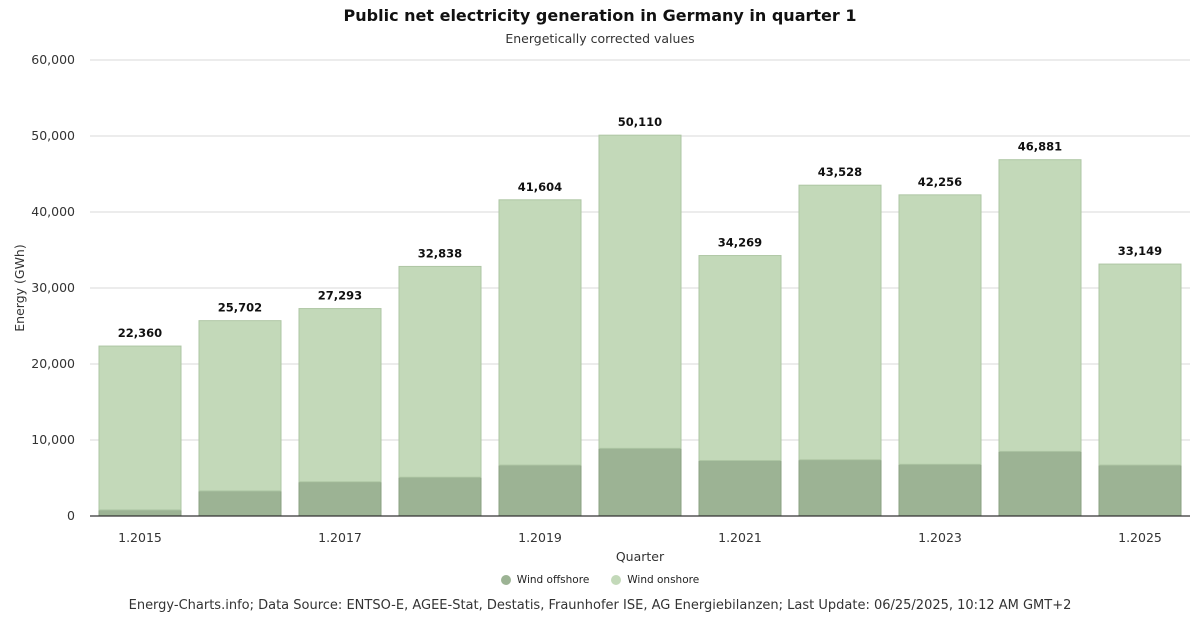 The image size is (1200, 630). What do you see at coordinates (640, 556) in the screenshot?
I see `x-axis-title: Quarter` at bounding box center [640, 556].